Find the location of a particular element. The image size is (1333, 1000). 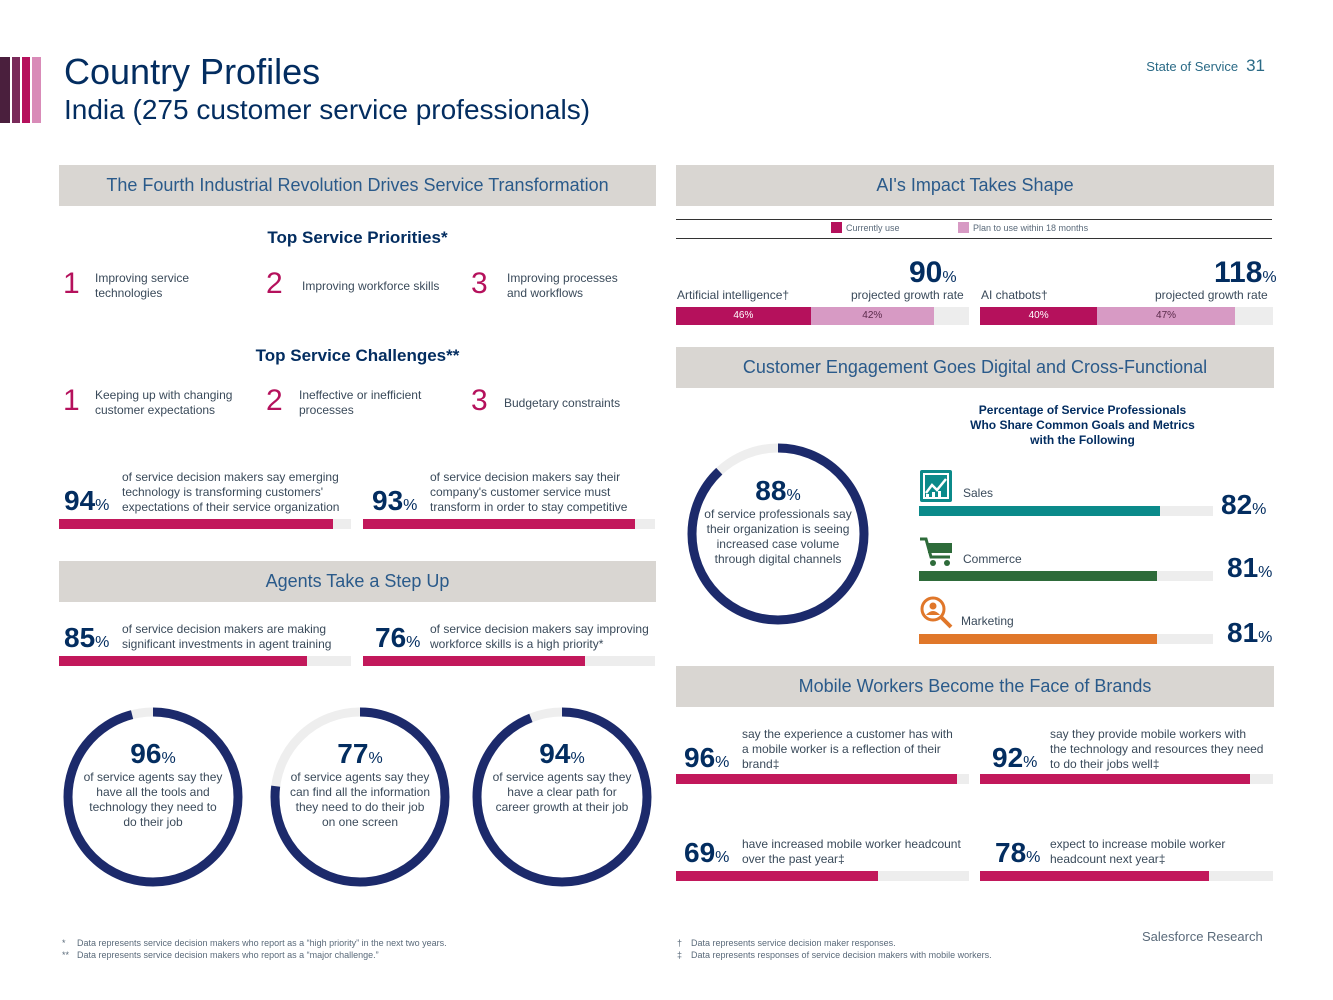

challenge-text-2: Ineffective or inefficient processes is located at coordinates (360, 402).